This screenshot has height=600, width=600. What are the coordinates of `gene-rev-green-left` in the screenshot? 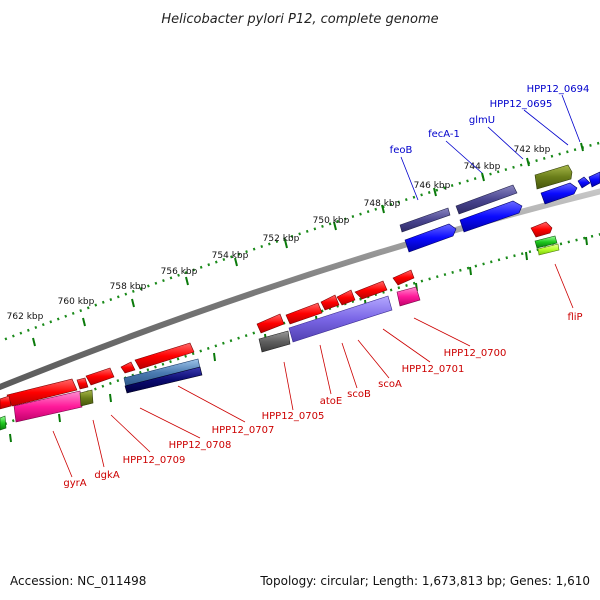 It's located at (3, 423).